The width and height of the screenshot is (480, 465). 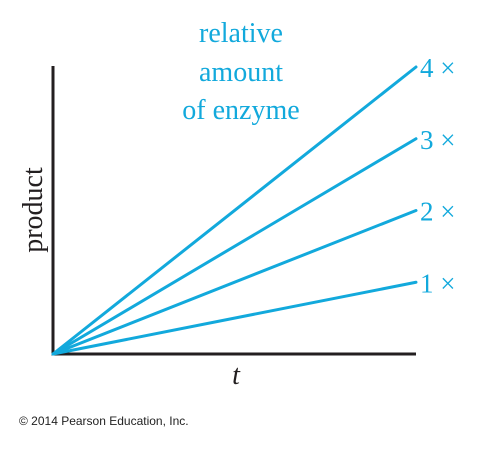 What do you see at coordinates (437, 140) in the screenshot?
I see `series-label-3: 3 ×` at bounding box center [437, 140].